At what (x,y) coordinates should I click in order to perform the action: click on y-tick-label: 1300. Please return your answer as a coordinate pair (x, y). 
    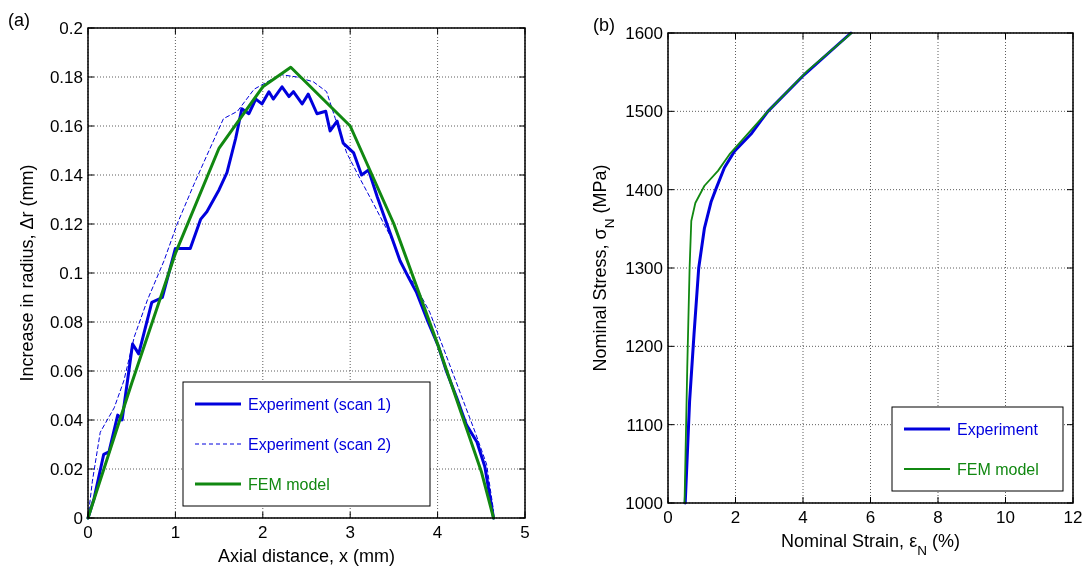
    Looking at the image, I should click on (644, 268).